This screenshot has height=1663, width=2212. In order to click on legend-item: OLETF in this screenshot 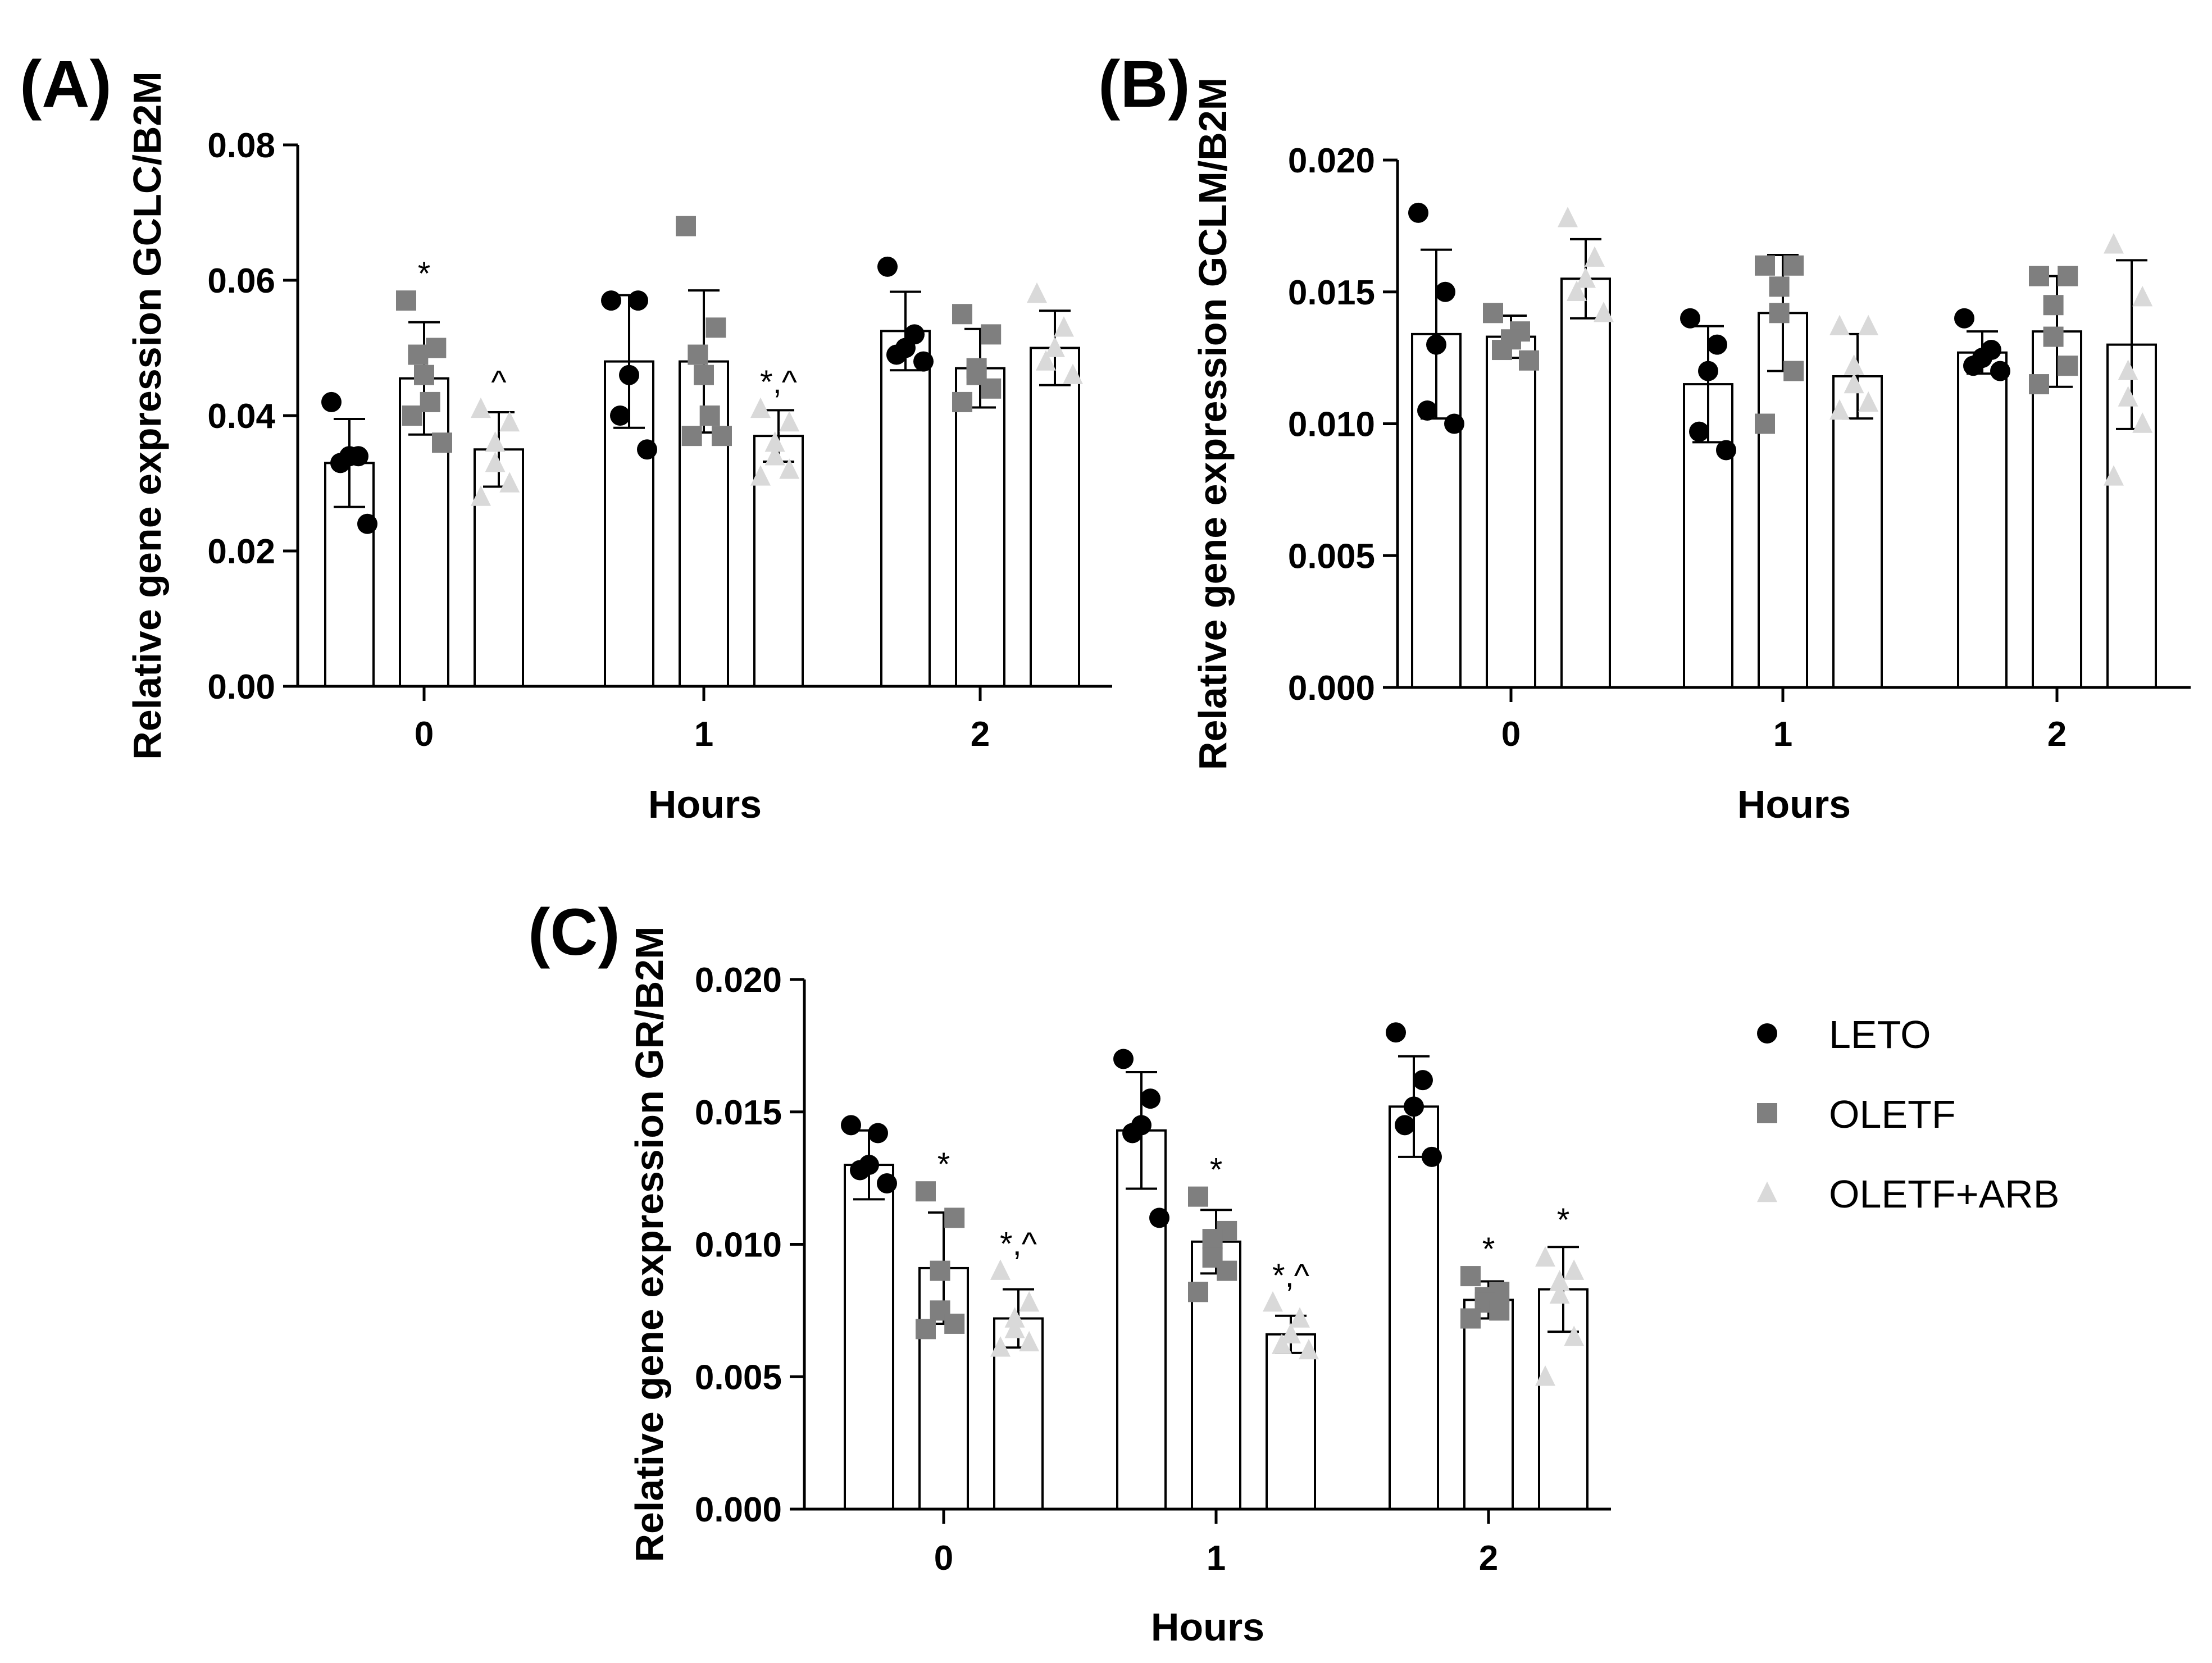, I will do `click(1856, 1114)`.